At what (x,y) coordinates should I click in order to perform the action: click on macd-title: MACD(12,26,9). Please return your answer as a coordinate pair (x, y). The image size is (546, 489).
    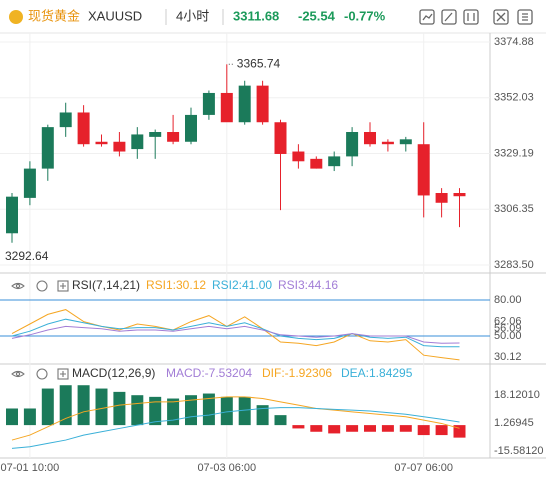
    Looking at the image, I should click on (113, 373).